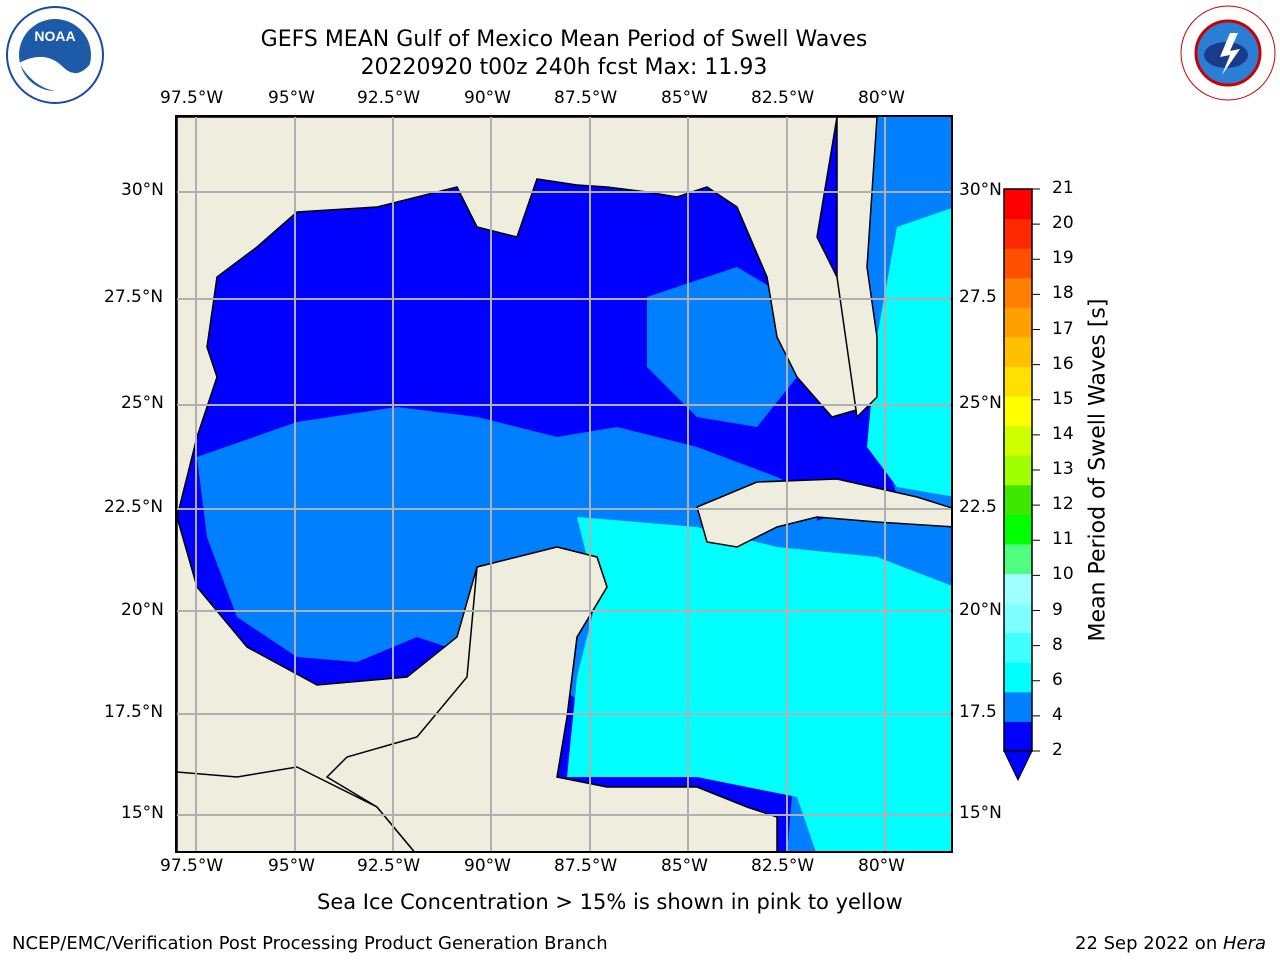 This screenshot has height=960, width=1280. I want to click on colorbar-tick-label: 2, so click(1057, 750).